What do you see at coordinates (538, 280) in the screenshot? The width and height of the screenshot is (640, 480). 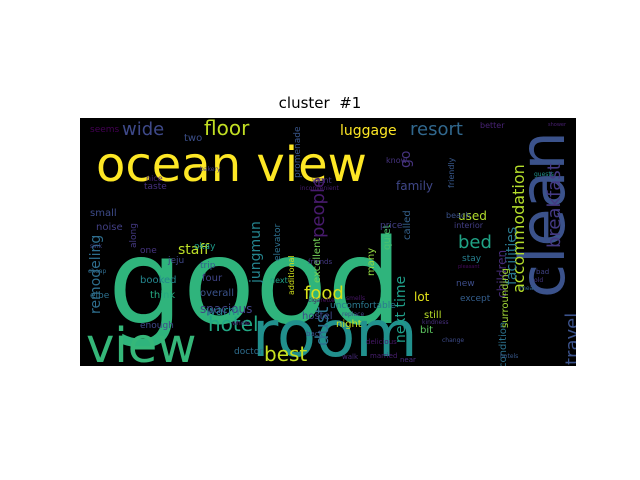 I see `cloud-word: old` at bounding box center [538, 280].